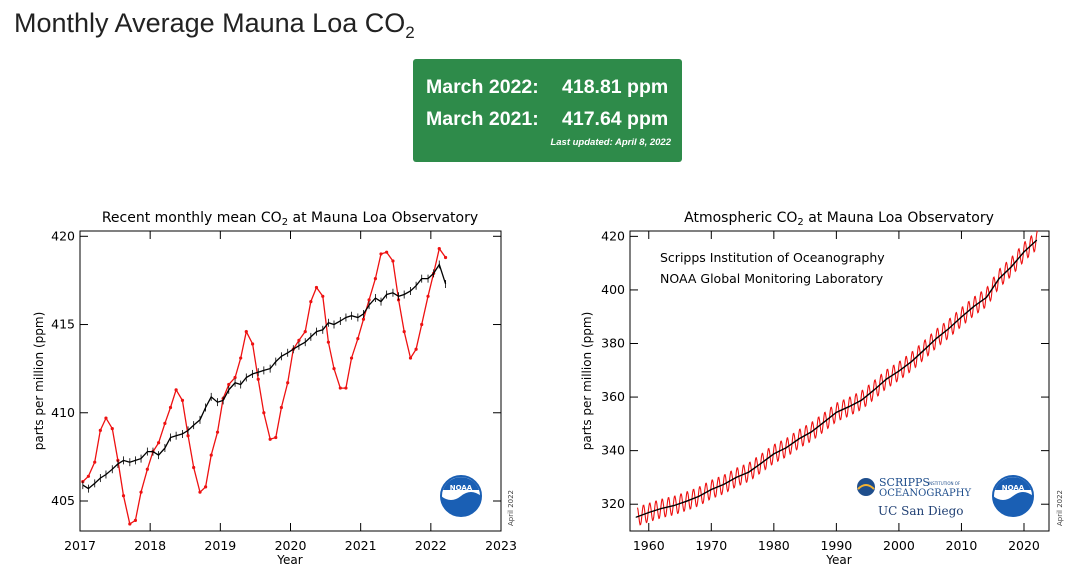 Image resolution: width=1079 pixels, height=570 pixels. I want to click on chart1-xtick-label: 2018, so click(150, 545).